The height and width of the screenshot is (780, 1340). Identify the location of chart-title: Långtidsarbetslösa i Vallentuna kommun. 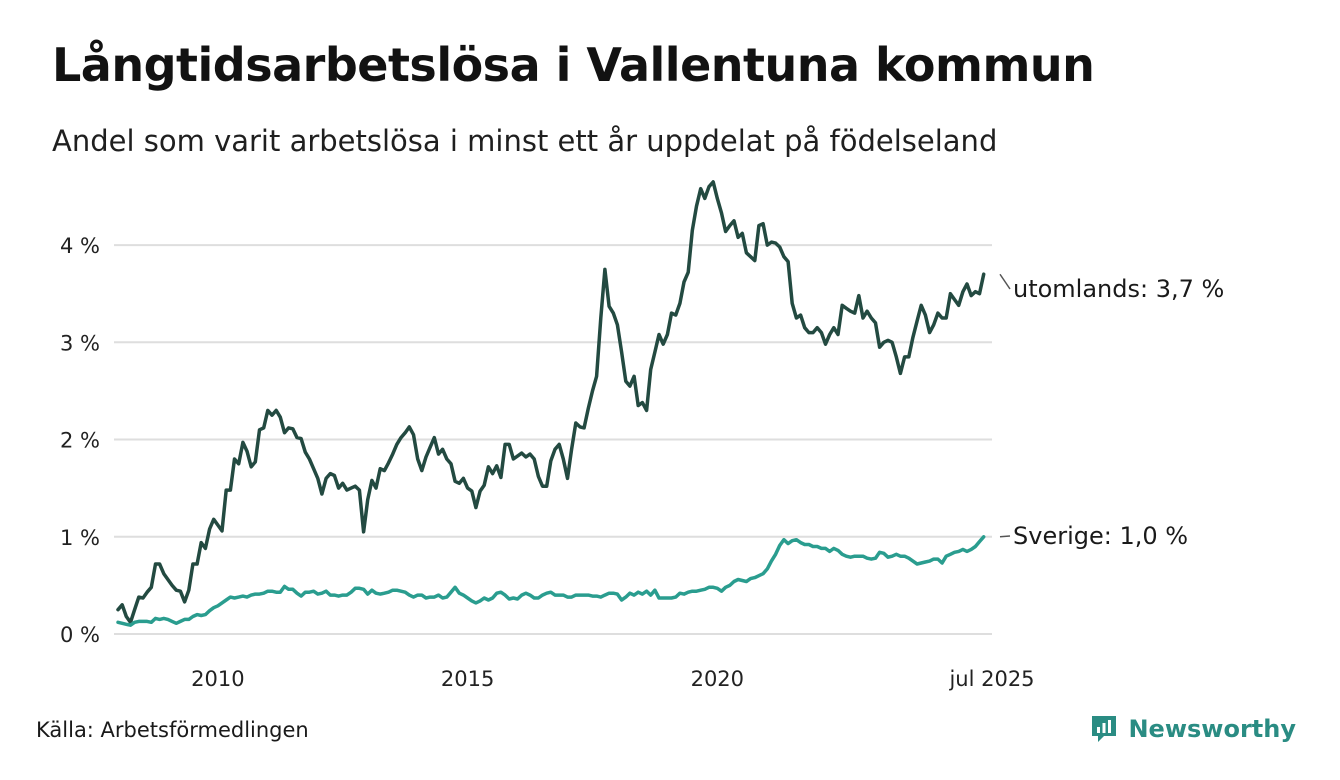
(573, 65).